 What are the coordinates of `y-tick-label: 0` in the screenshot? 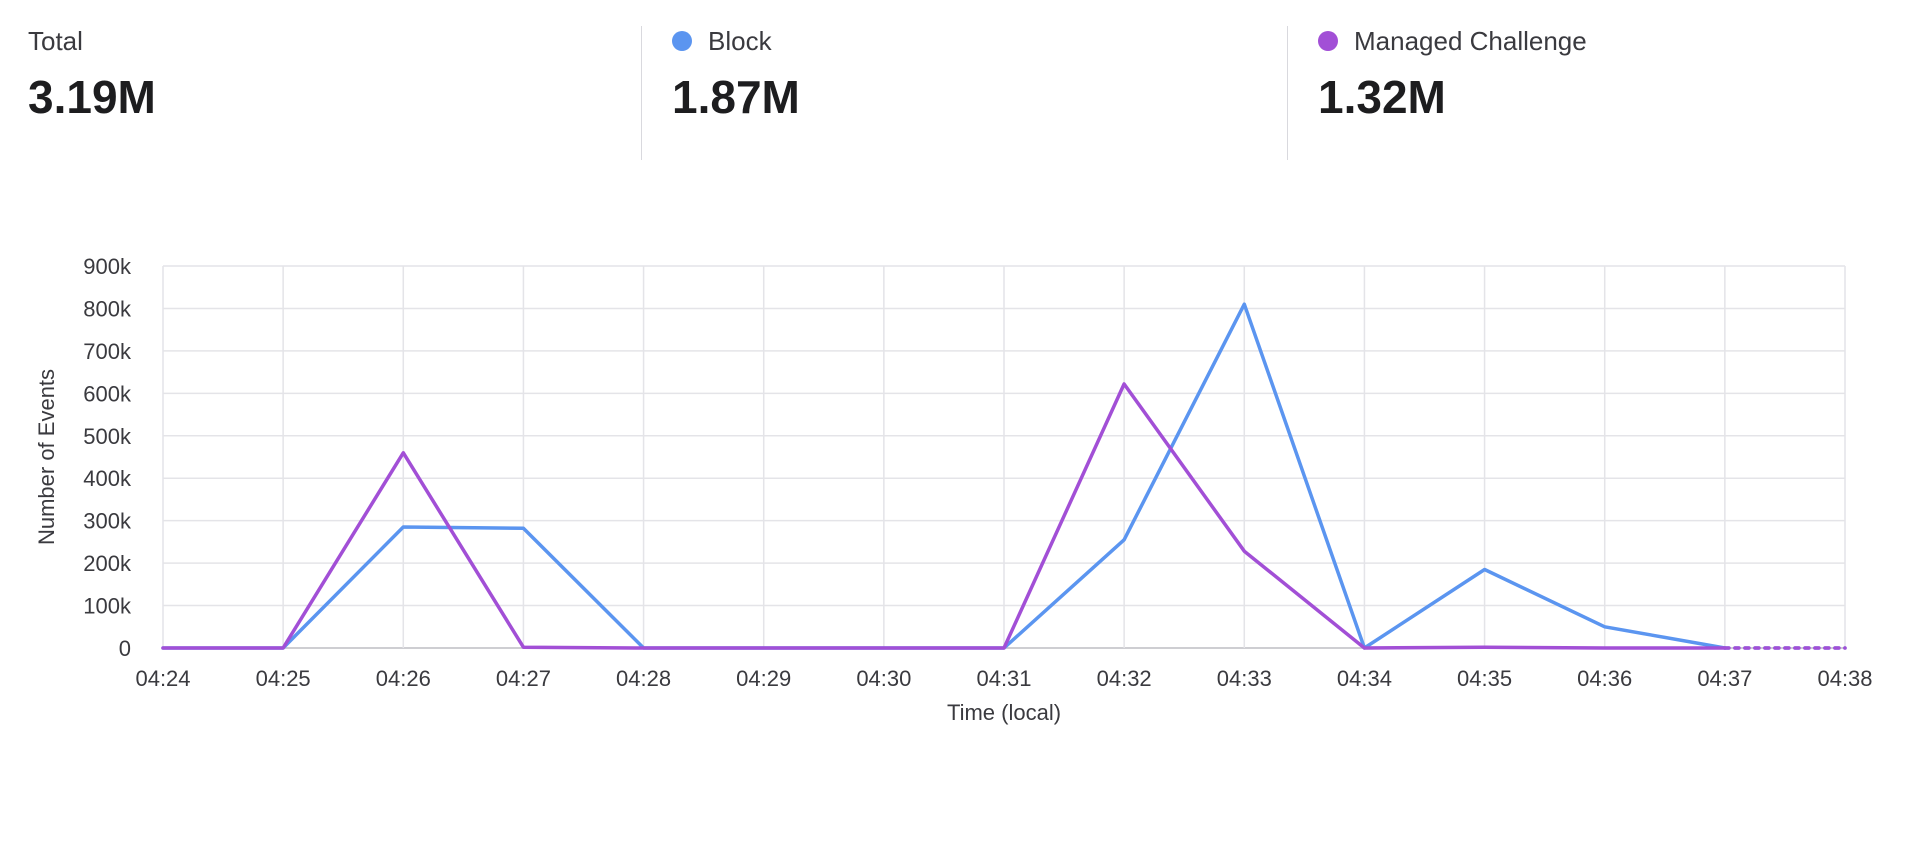 It's located at (125, 648).